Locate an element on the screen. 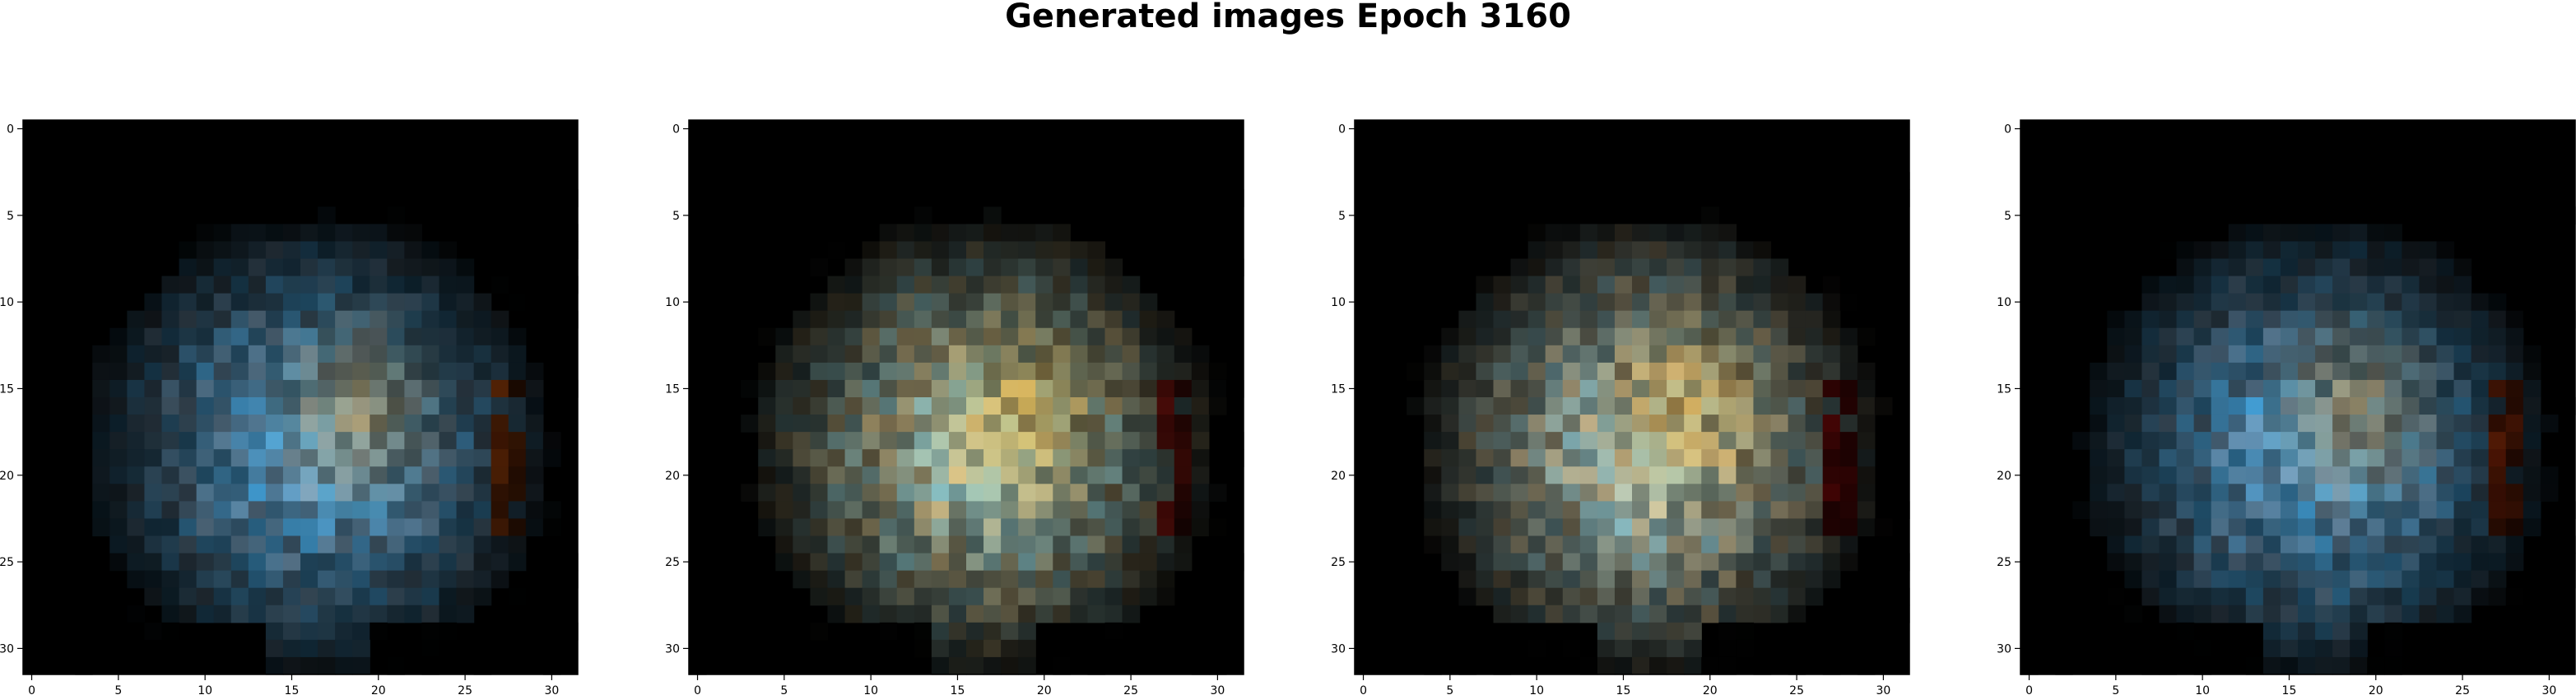  x-tick-label: 10 is located at coordinates (1536, 689).